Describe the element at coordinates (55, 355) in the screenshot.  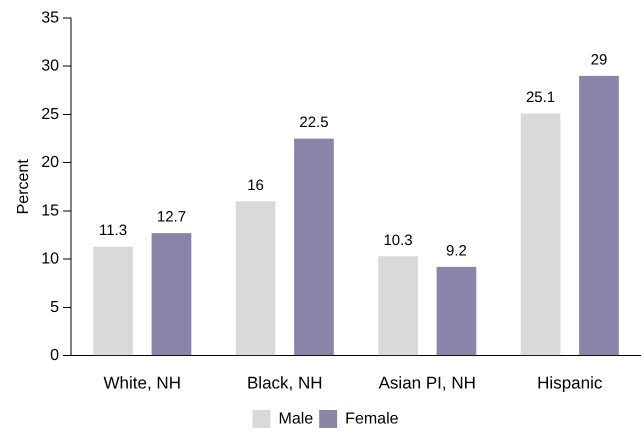
I see `y-tick-label: 0` at that location.